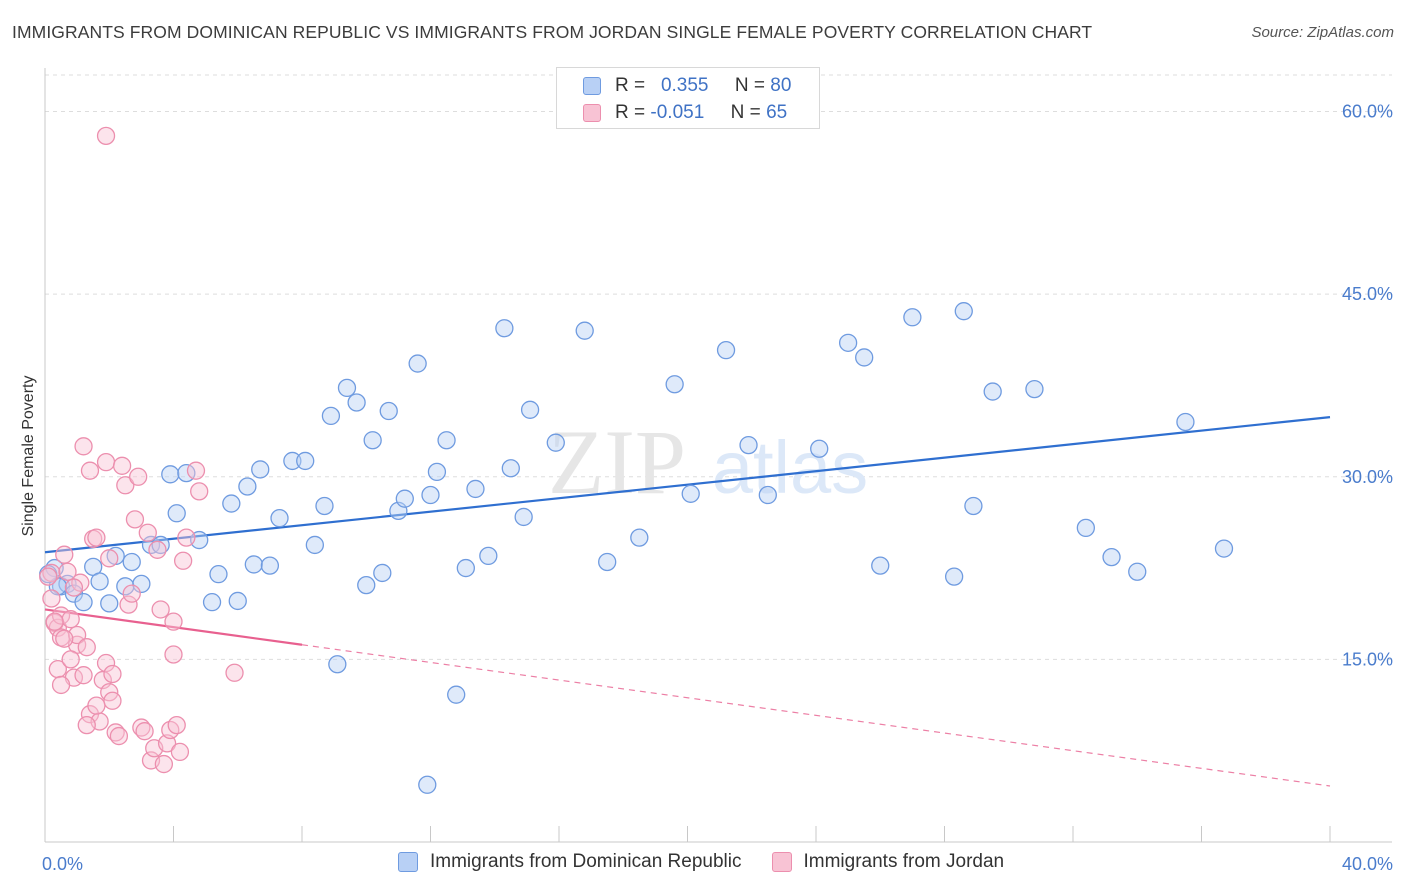 This screenshot has height=892, width=1406. I want to click on legend-r-value: -0.051, so click(677, 112).